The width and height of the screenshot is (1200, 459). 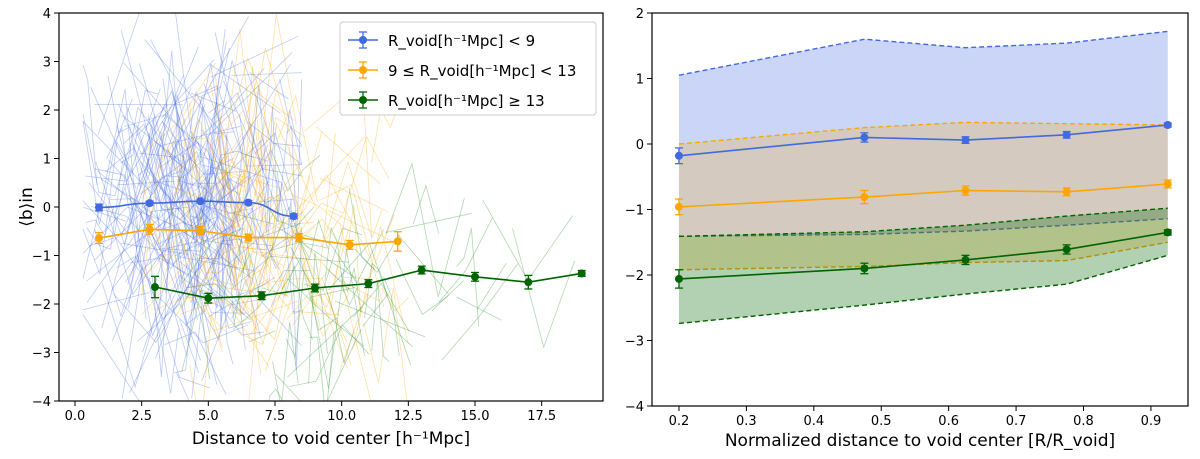 I want to click on series-0-point, so click(x=99, y=207).